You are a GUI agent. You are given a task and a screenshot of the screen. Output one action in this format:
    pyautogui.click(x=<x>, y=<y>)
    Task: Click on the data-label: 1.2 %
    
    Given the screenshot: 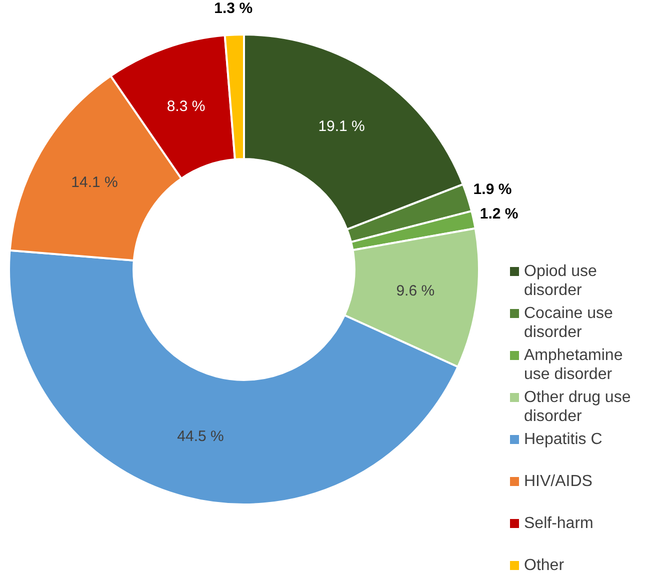 What is the action you would take?
    pyautogui.click(x=499, y=213)
    